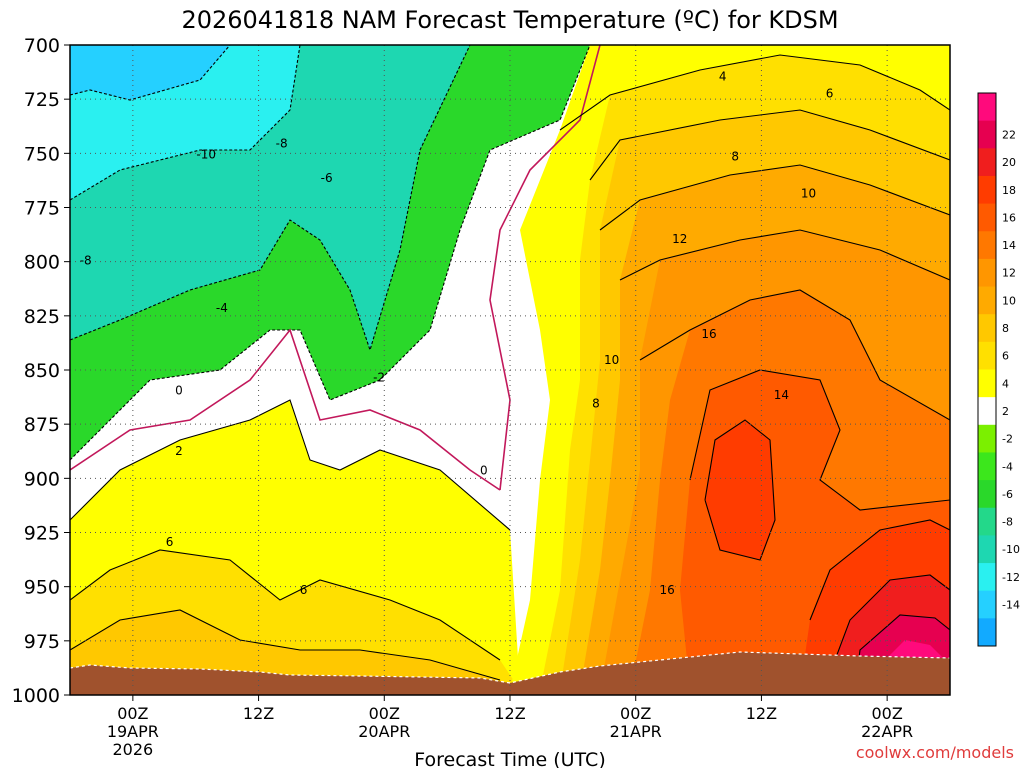  I want to click on y-tick-label: 800, so click(42, 263).